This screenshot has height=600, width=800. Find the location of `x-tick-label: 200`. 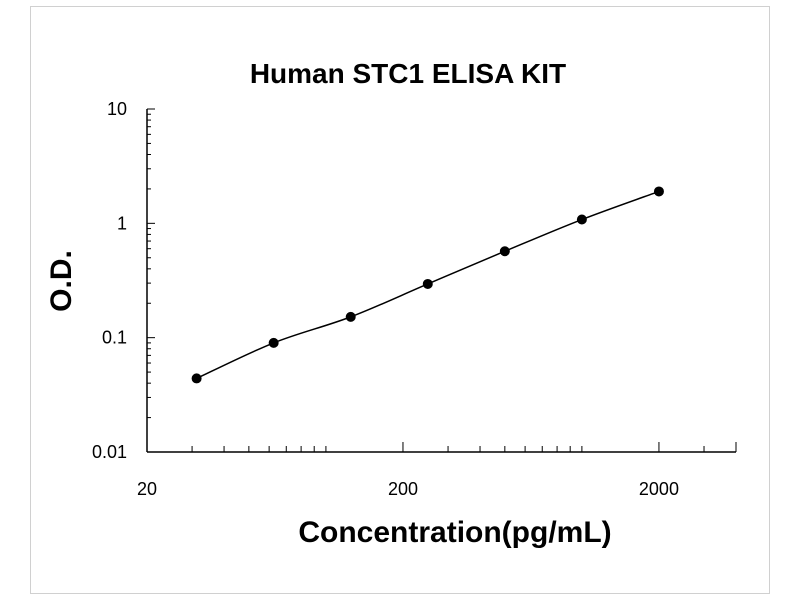

x-tick-label: 200 is located at coordinates (403, 489).